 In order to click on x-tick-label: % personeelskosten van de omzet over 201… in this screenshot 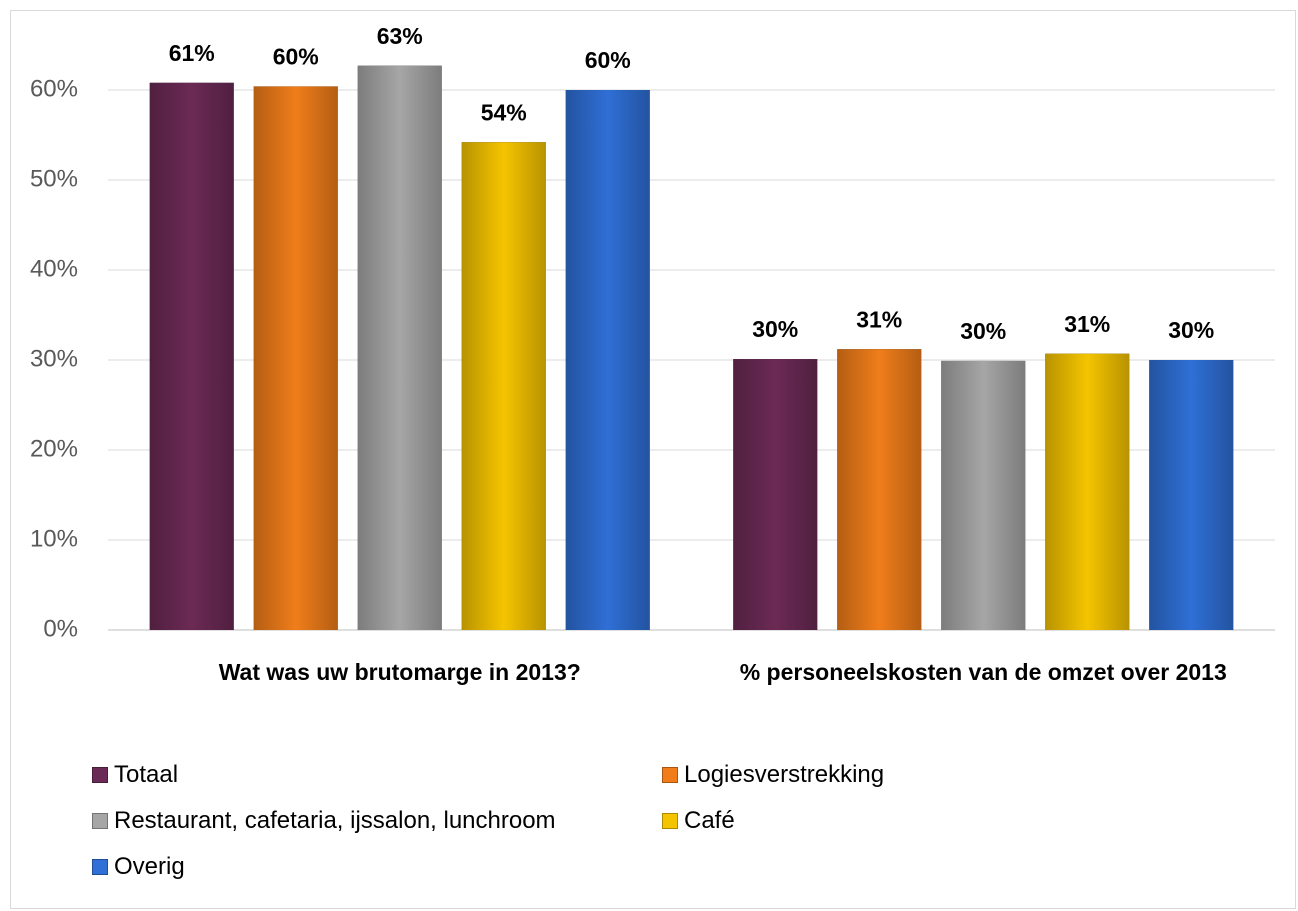, I will do `click(983, 672)`.